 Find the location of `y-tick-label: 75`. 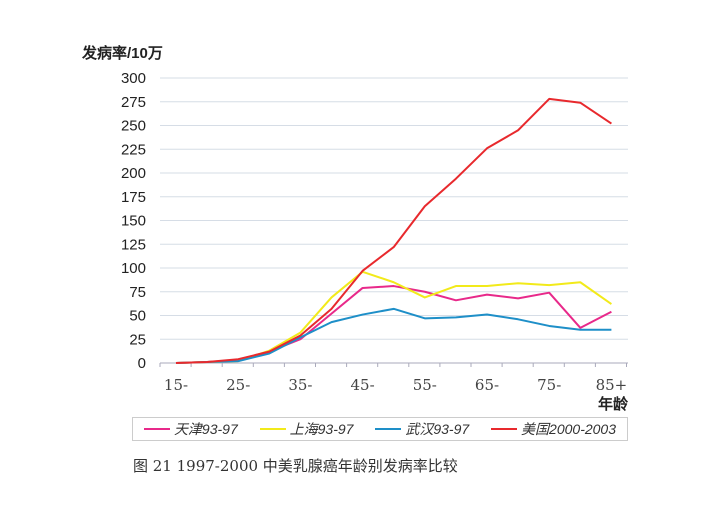

y-tick-label: 75 is located at coordinates (137, 292).